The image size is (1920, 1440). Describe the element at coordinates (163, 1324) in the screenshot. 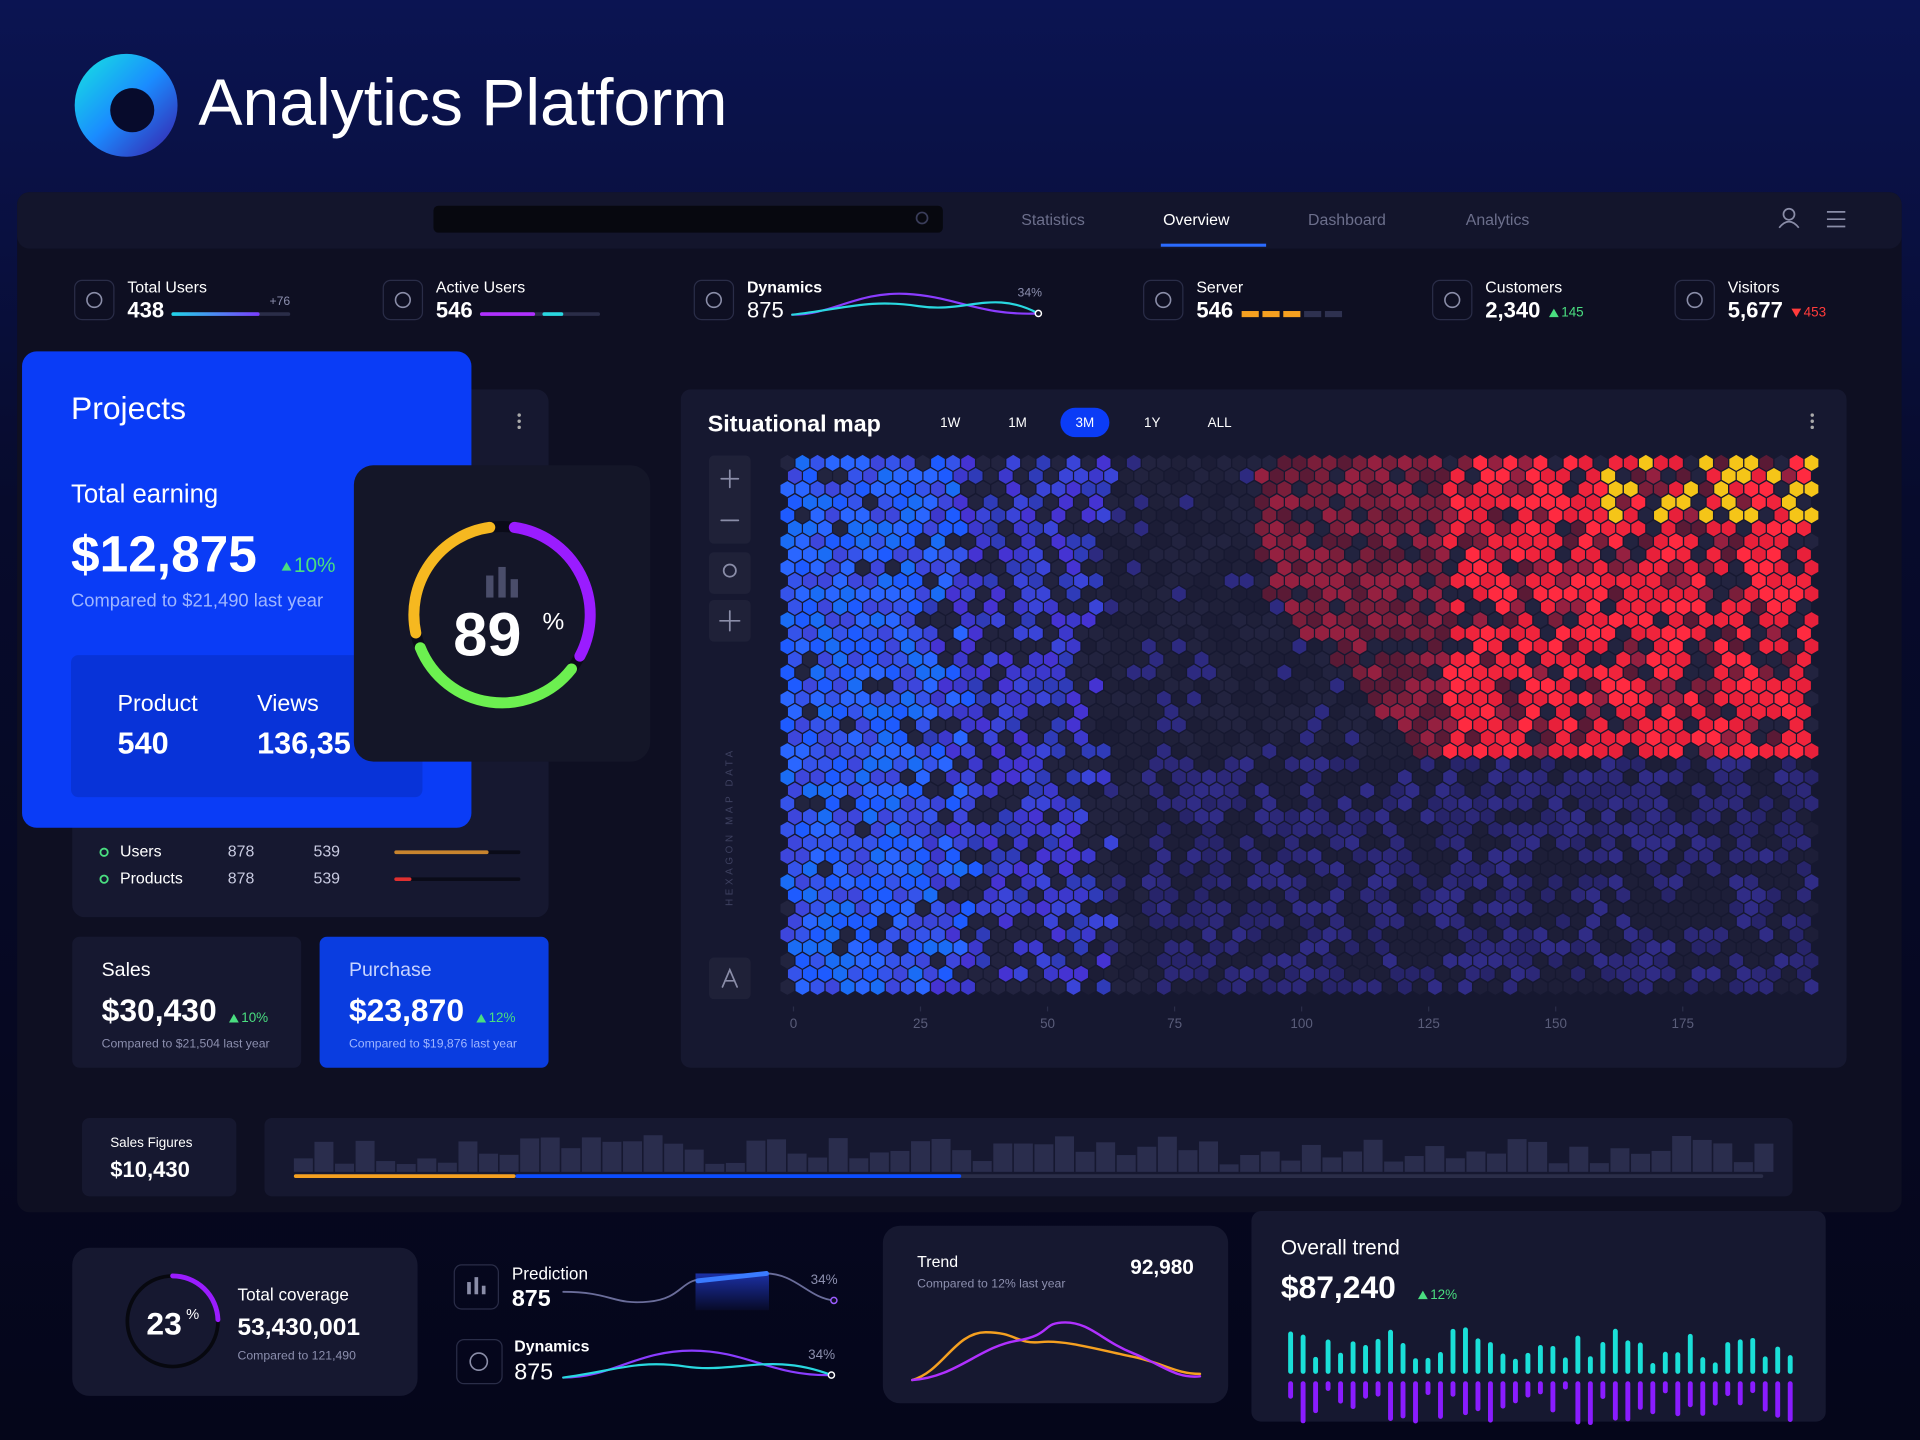

I see `coverage-value: 23` at that location.